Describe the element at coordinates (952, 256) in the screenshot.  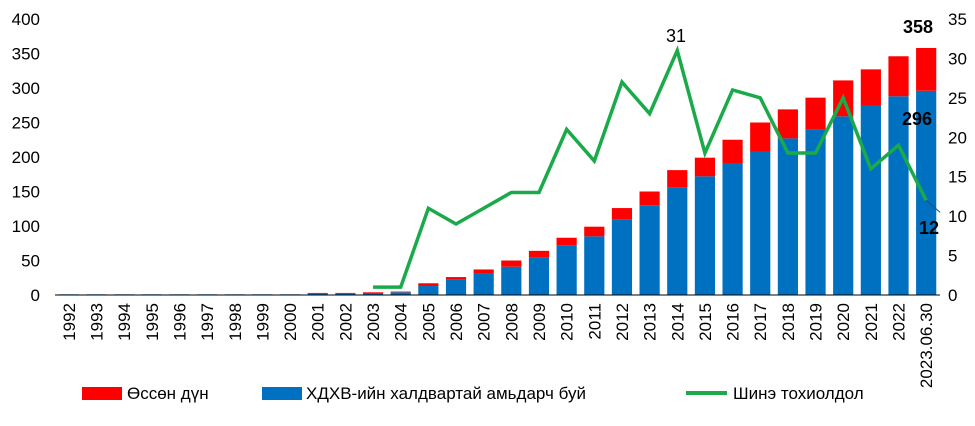
I see `y-right-tick-5: 5` at that location.